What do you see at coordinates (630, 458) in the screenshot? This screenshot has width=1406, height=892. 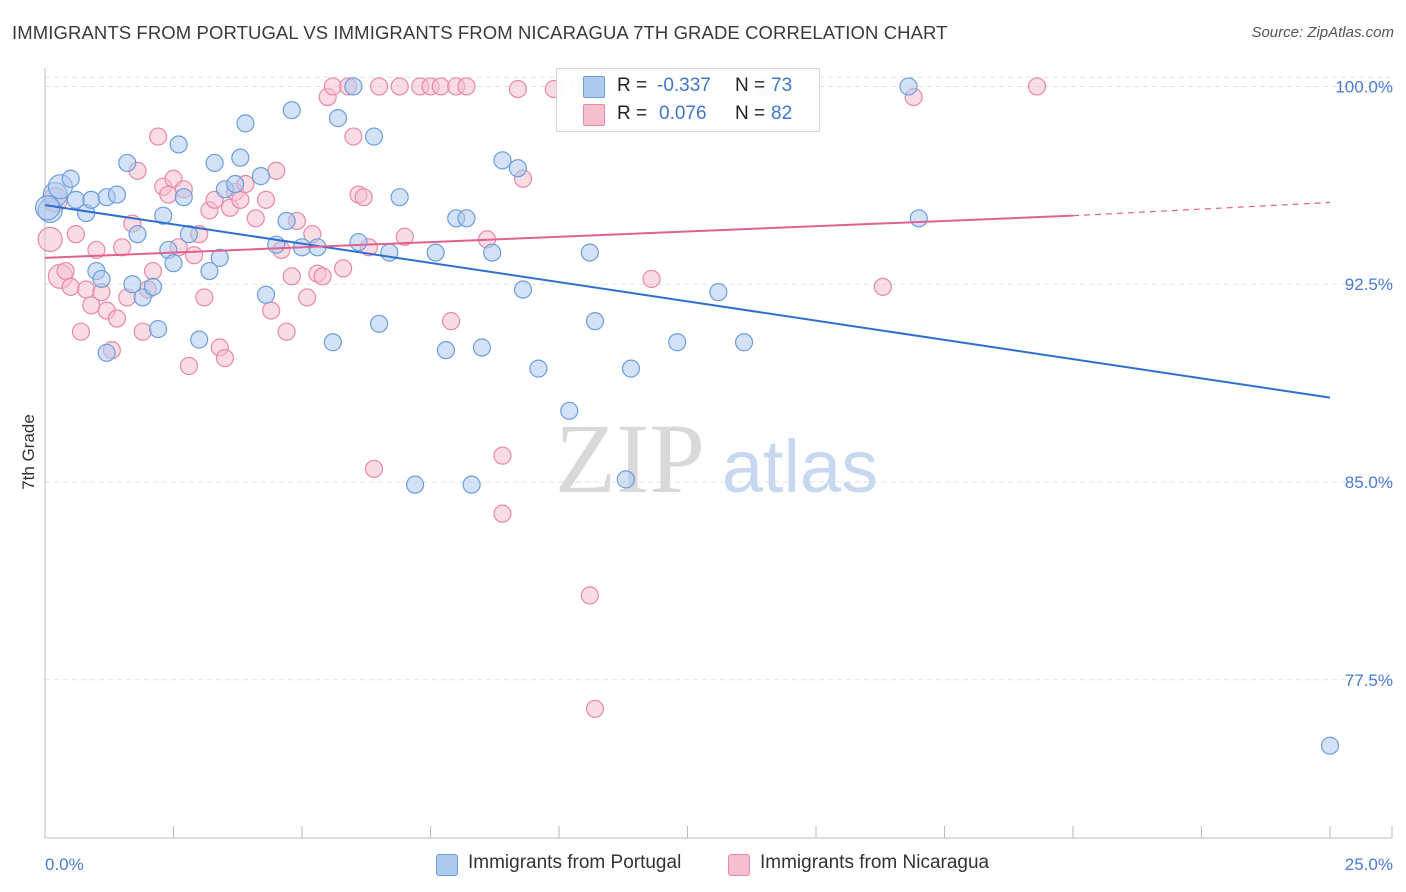 I see `watermark-zip: ZIP` at bounding box center [630, 458].